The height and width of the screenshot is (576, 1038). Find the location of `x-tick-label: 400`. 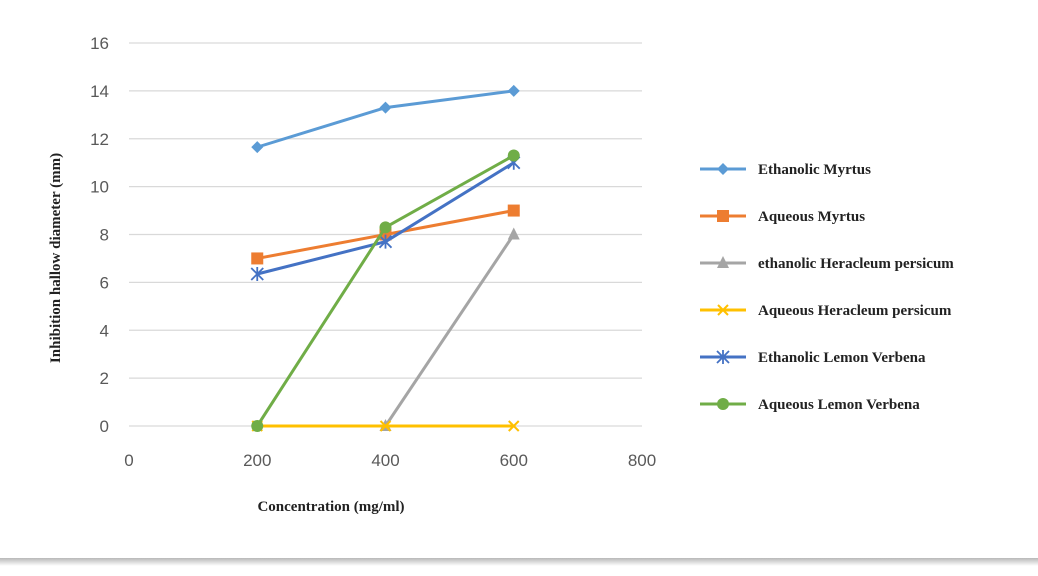

x-tick-label: 400 is located at coordinates (385, 460).